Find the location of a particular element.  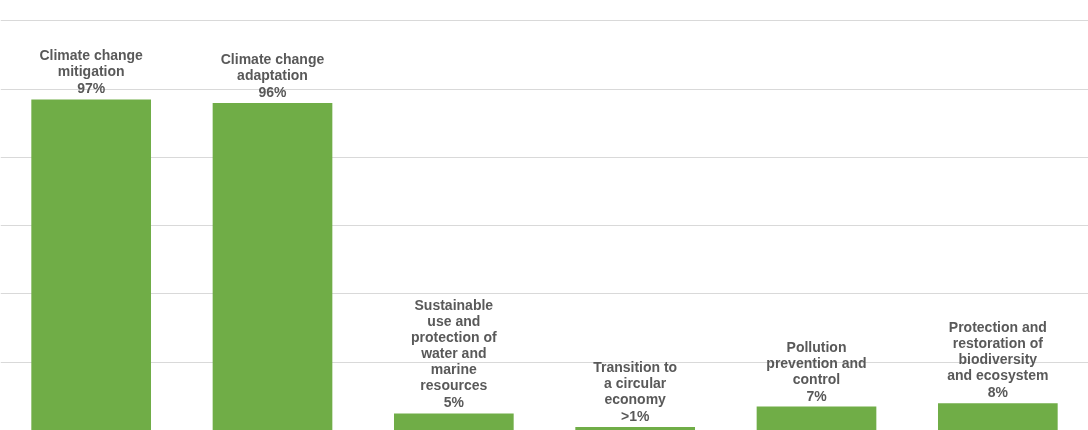

x-tick-label: Climate change mitigation is located at coordinates (91, 63).